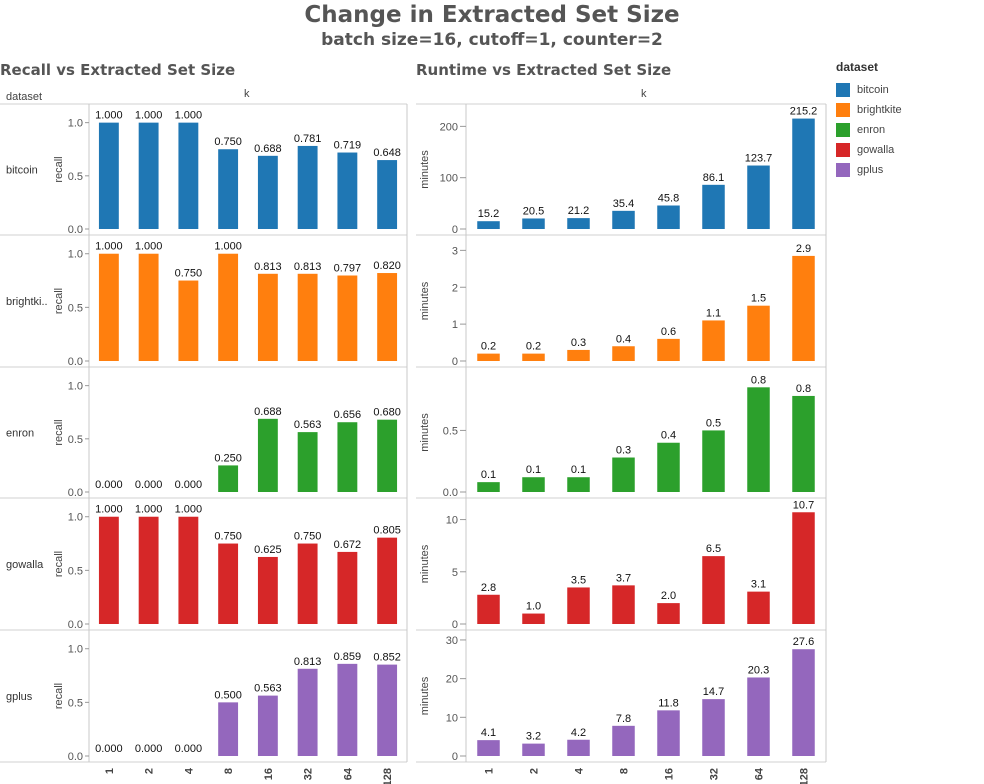 The width and height of the screenshot is (984, 784). Describe the element at coordinates (150, 771) in the screenshot. I see `x-tick-label: 2` at that location.